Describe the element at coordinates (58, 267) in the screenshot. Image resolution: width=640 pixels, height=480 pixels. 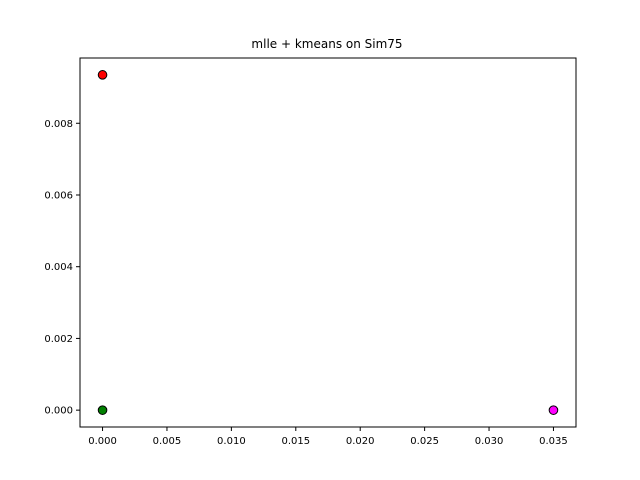
I see `y-tick-label: 0.004` at that location.